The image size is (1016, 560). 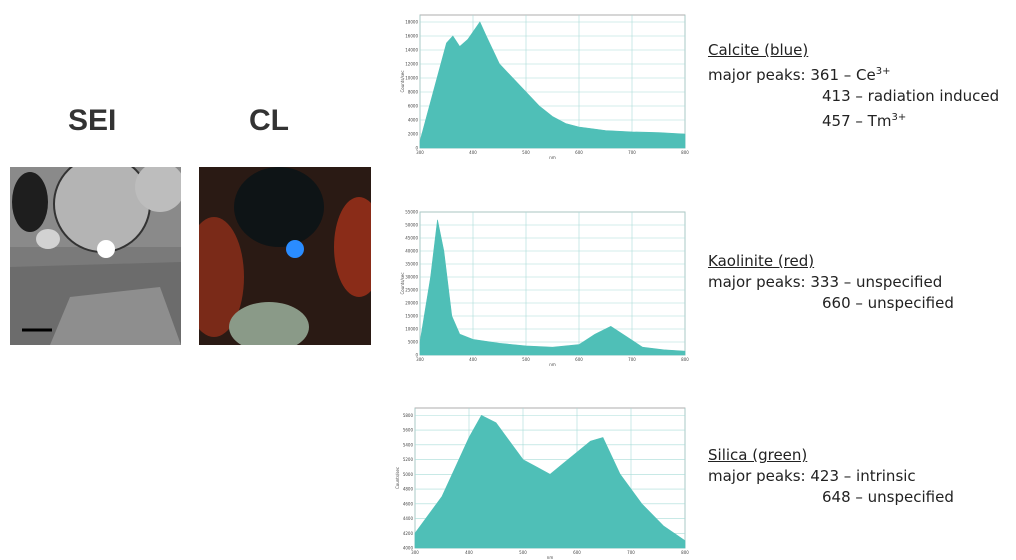 I want to click on note-title: Calcite (blue), so click(x=758, y=50).